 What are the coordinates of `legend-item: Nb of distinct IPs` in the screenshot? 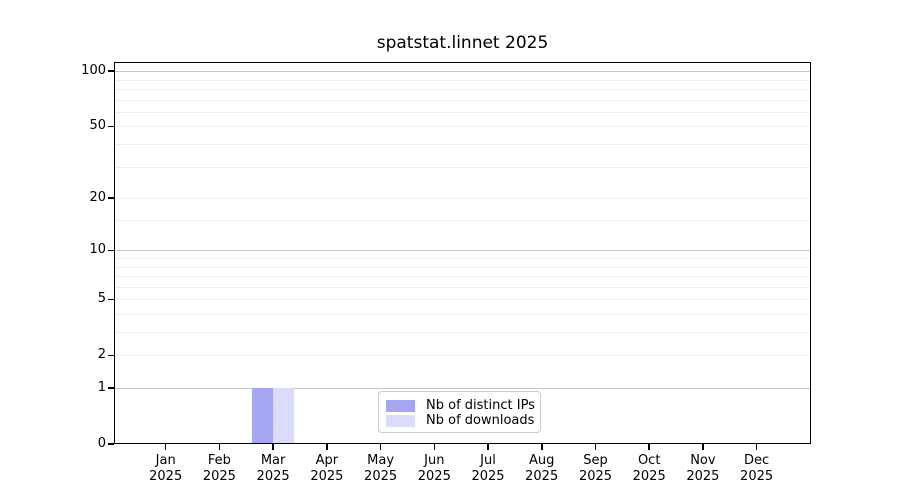 It's located at (460, 405).